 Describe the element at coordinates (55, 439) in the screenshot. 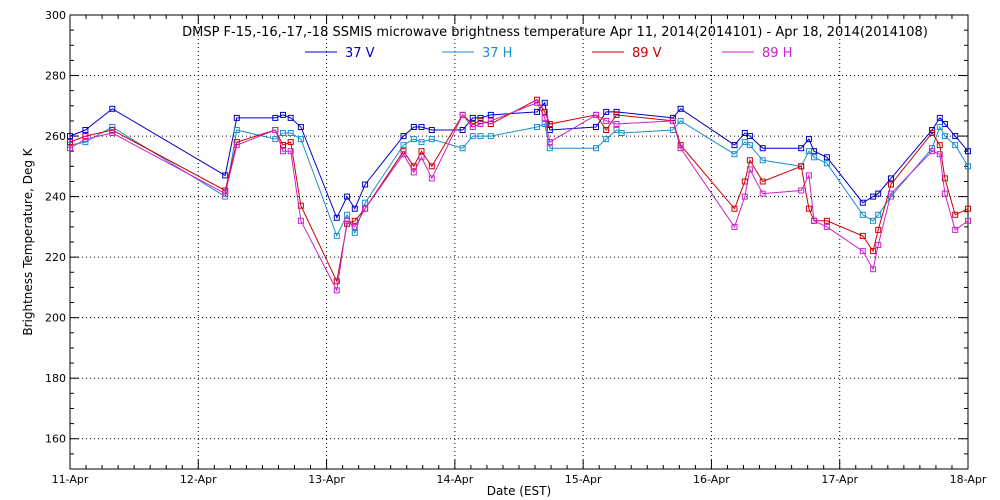

I see `y-tick-label: 160` at that location.